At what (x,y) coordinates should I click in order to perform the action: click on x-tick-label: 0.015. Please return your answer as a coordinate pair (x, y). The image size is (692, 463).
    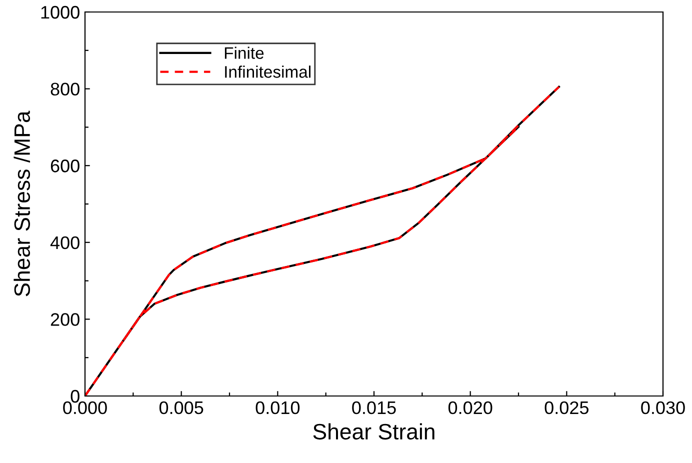
    Looking at the image, I should click on (374, 407).